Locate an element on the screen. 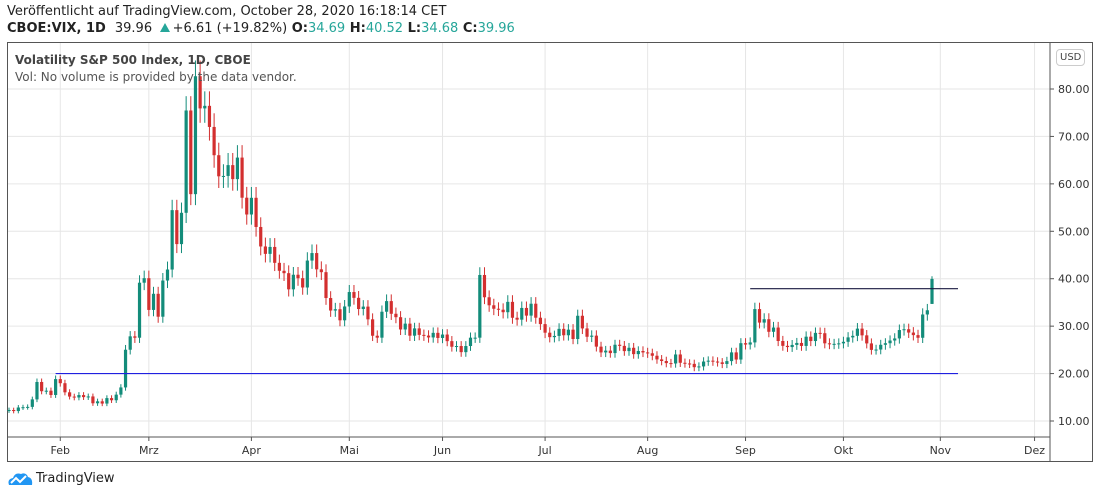 This screenshot has width=1100, height=498. x-tick-label: Okt is located at coordinates (844, 450).